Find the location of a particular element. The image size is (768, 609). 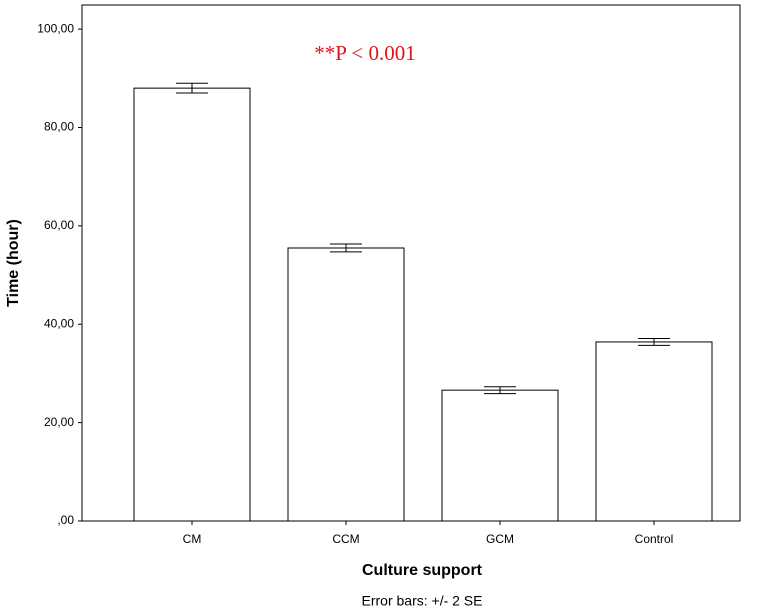

y-tick-label: 100,00 is located at coordinates (55, 28).